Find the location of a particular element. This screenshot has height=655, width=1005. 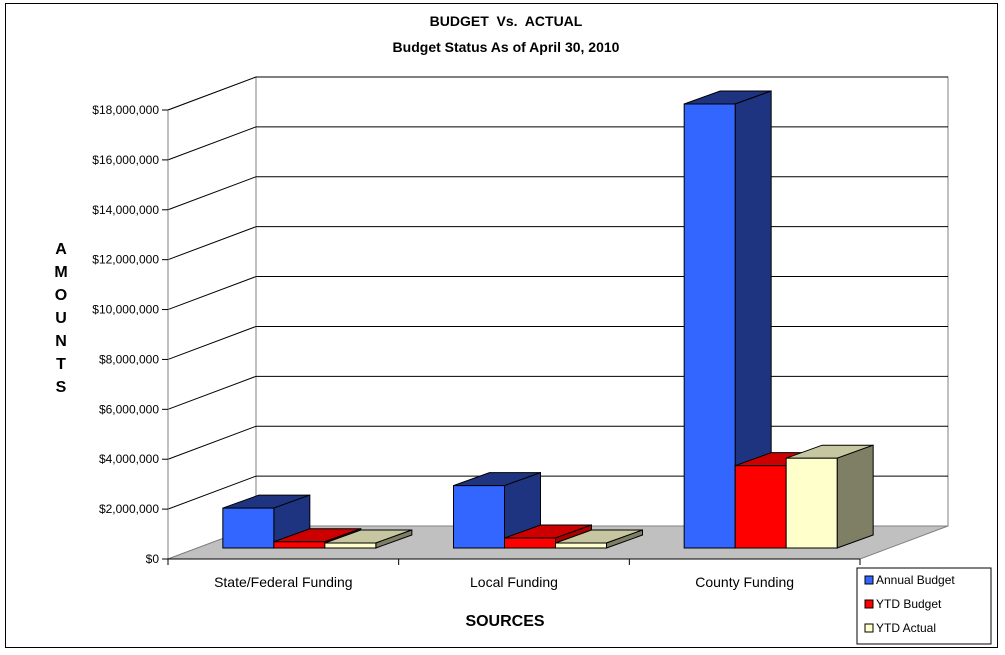

chart-subtitle: Budget Status As of April 30, 2010 is located at coordinates (506, 47).